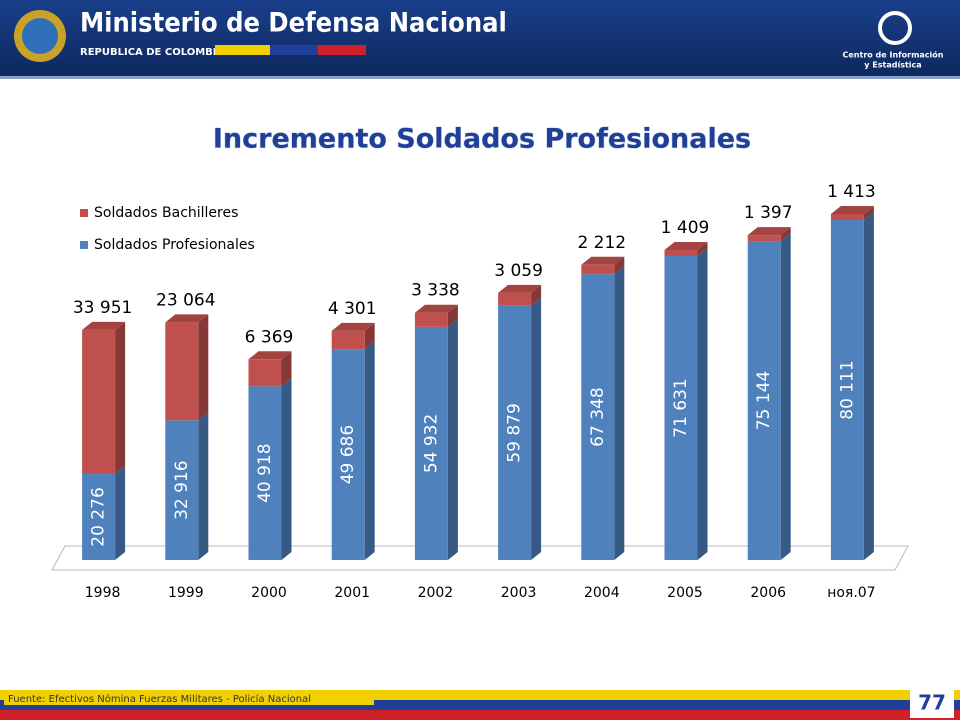  I want to click on chart-title: Incremento Soldados Profesionales, so click(482, 139).